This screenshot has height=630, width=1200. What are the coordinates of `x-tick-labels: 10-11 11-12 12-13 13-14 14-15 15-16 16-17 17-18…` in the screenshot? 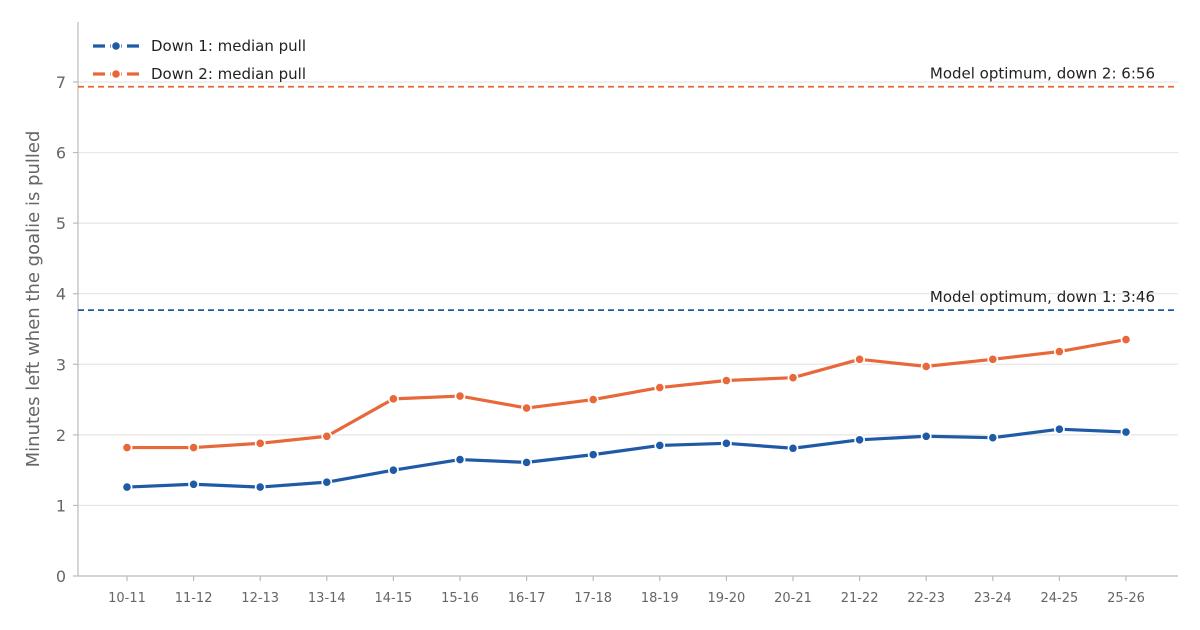 It's located at (626, 591).